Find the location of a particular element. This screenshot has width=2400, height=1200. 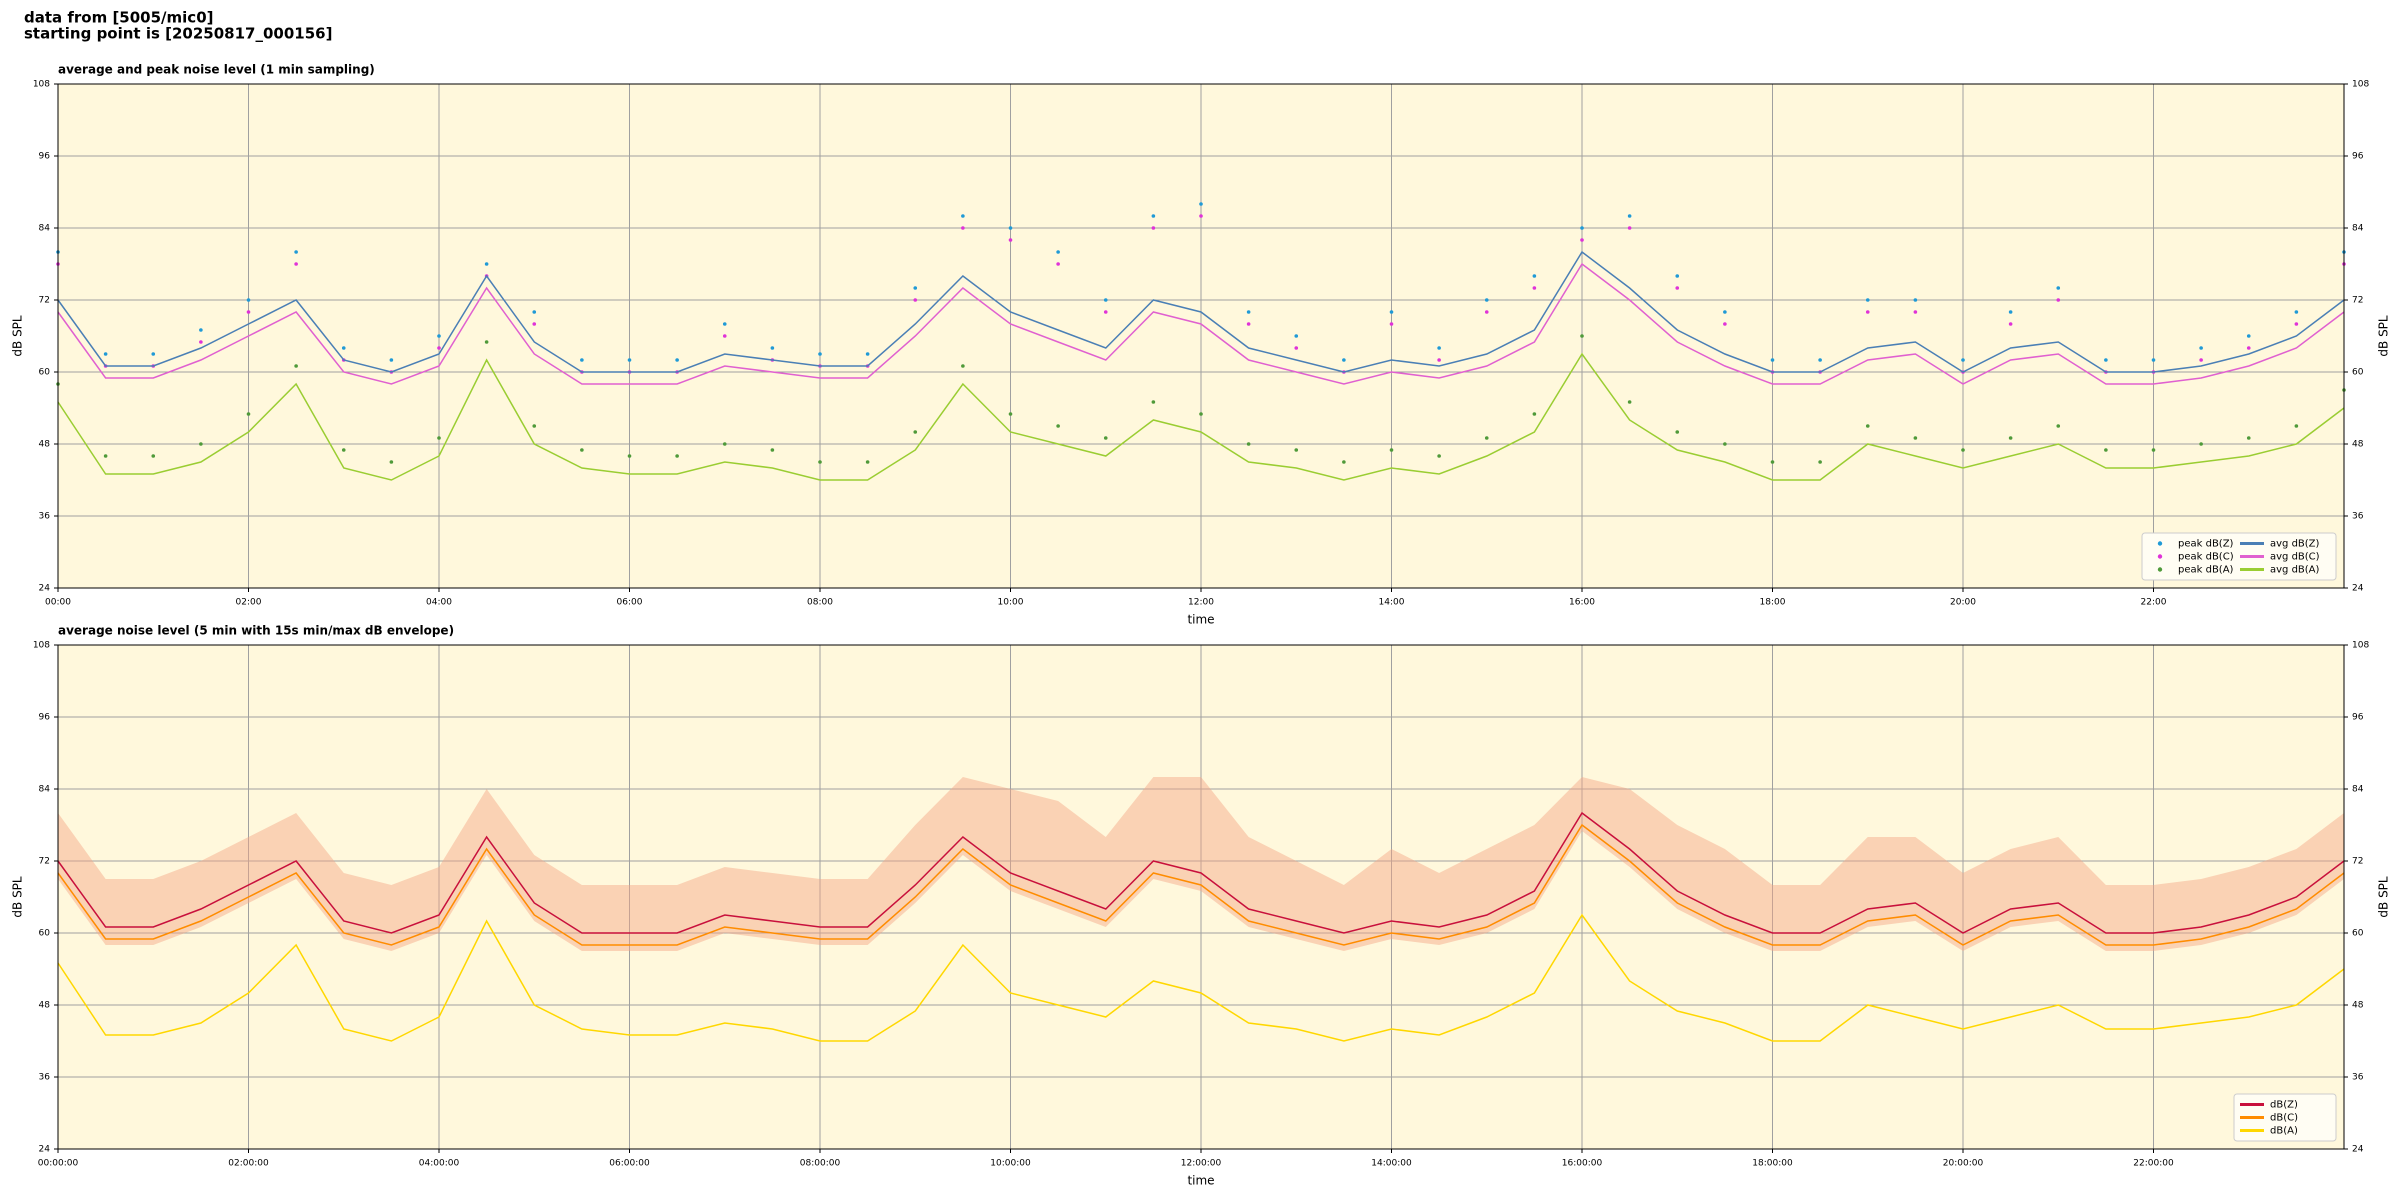

legend-label: peak dB(A) is located at coordinates (2206, 570).